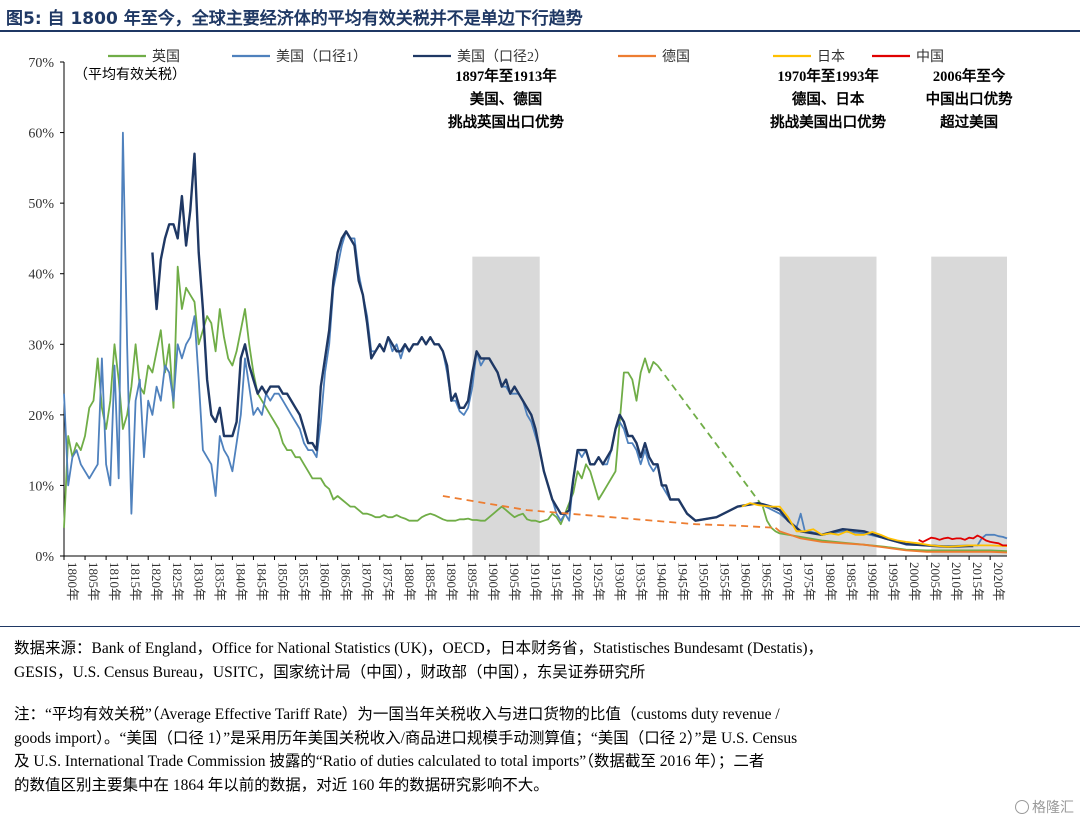 The width and height of the screenshot is (1080, 823). I want to click on x-tick-label-32: 1960年, so click(746, 581).